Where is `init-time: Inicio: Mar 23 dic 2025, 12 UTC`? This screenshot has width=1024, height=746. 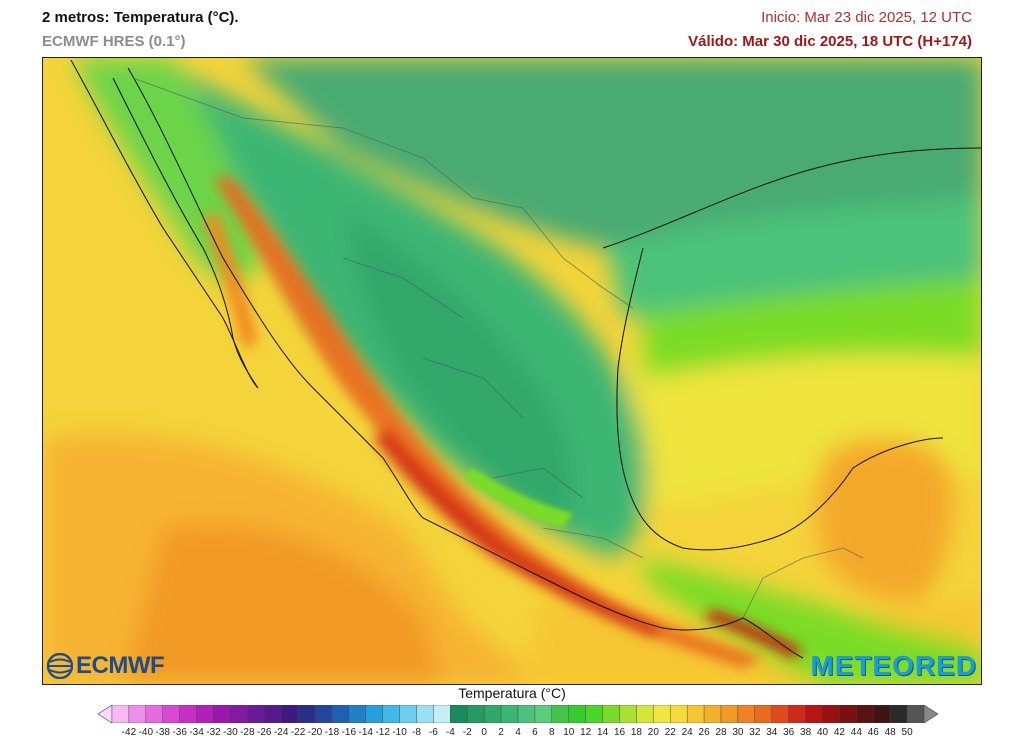 init-time: Inicio: Mar 23 dic 2025, 12 UTC is located at coordinates (866, 17).